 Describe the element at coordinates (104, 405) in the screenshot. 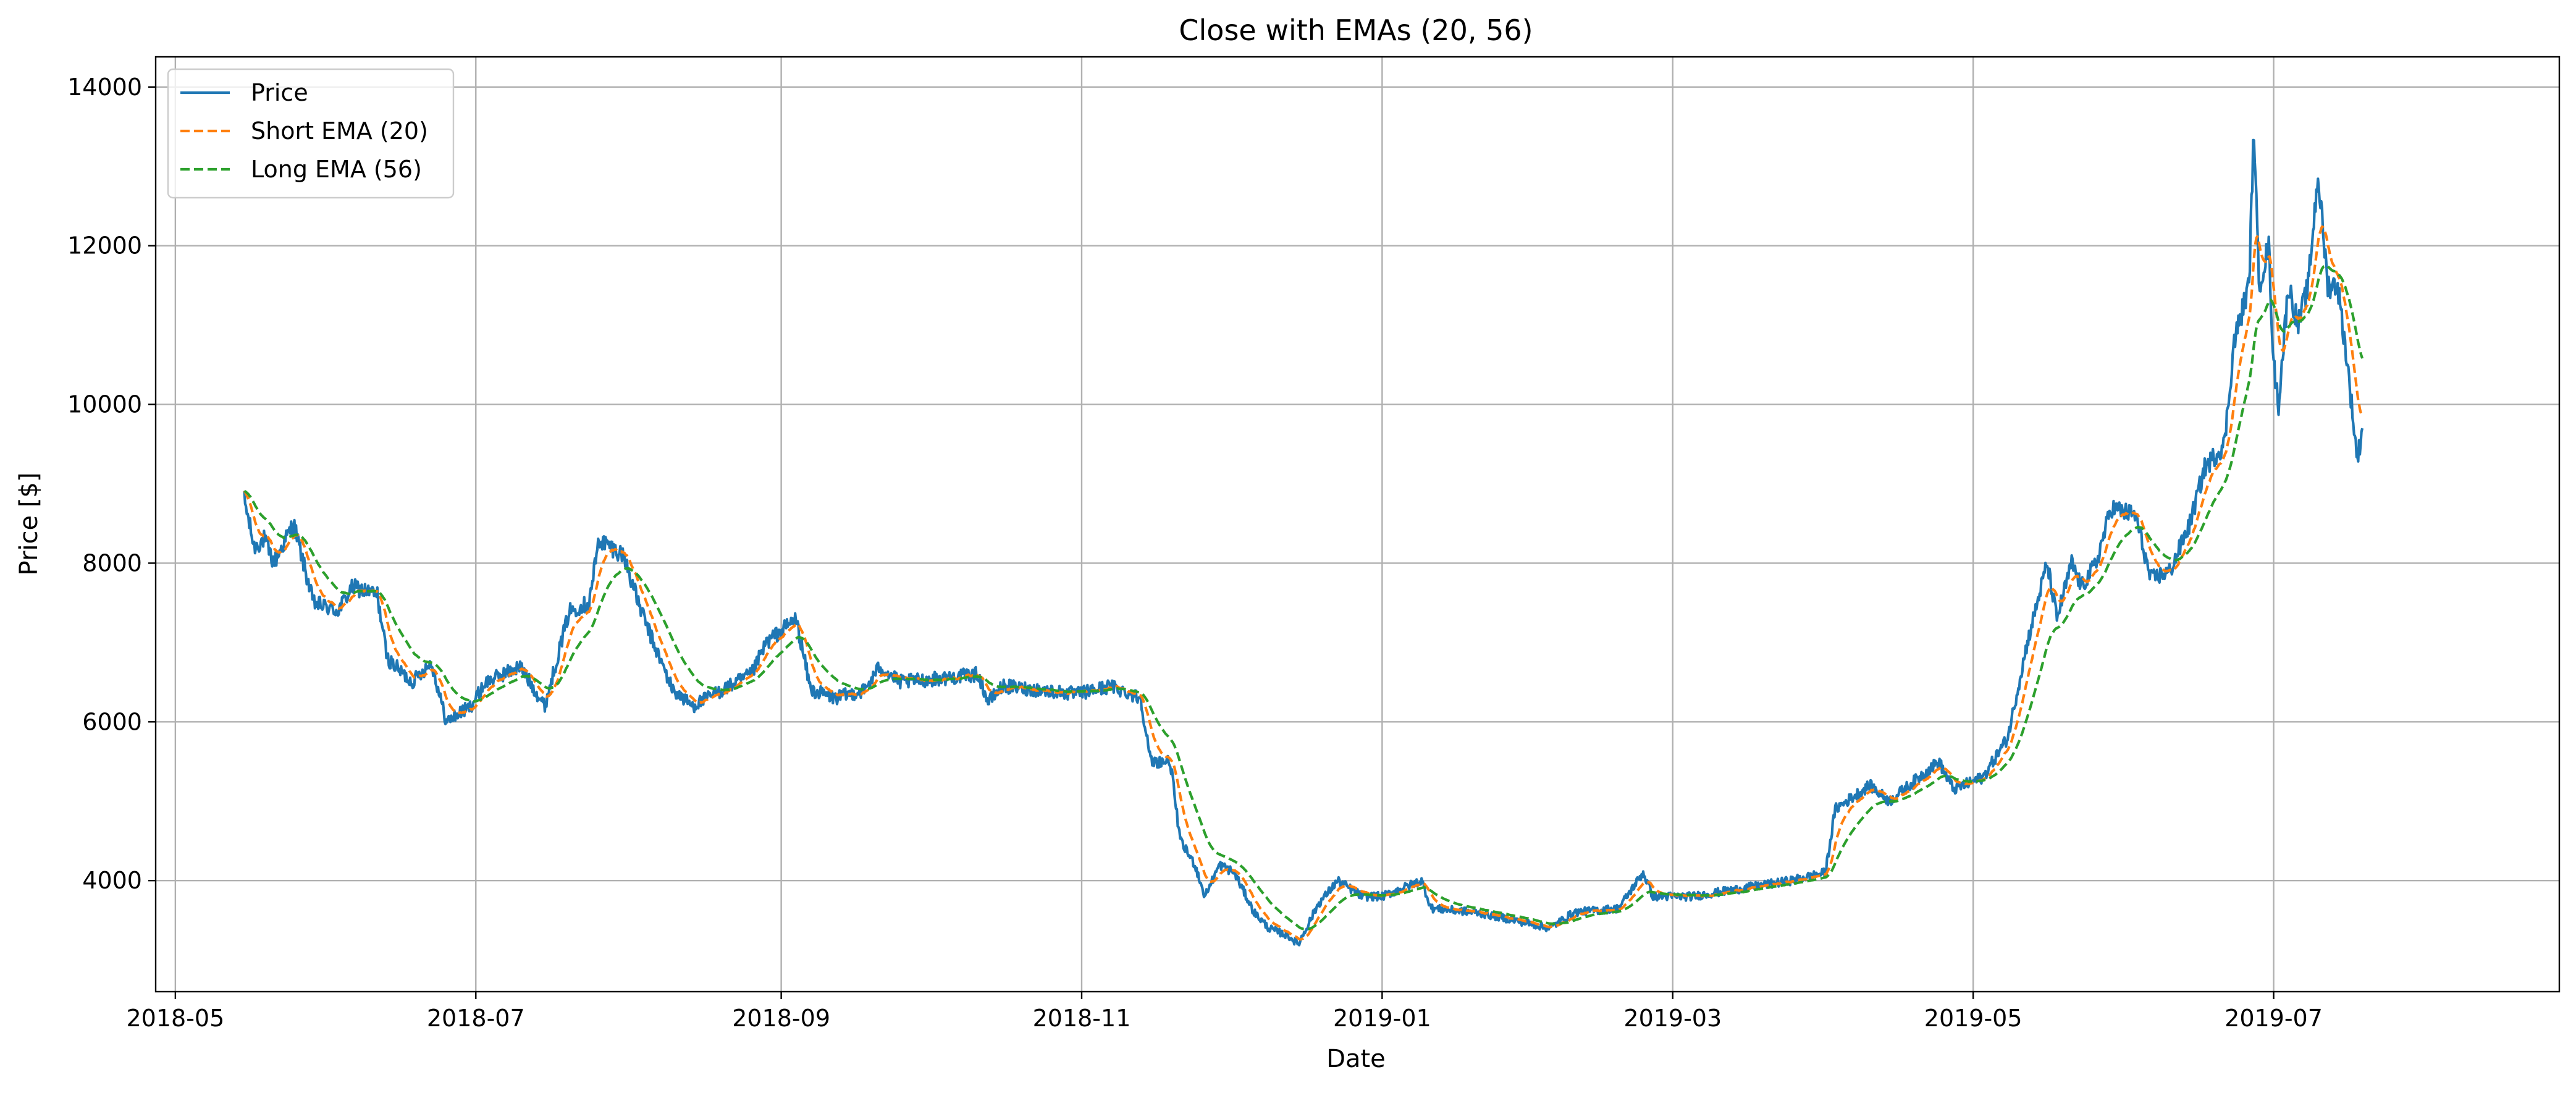

I see `y-tick-label: 10000` at that location.